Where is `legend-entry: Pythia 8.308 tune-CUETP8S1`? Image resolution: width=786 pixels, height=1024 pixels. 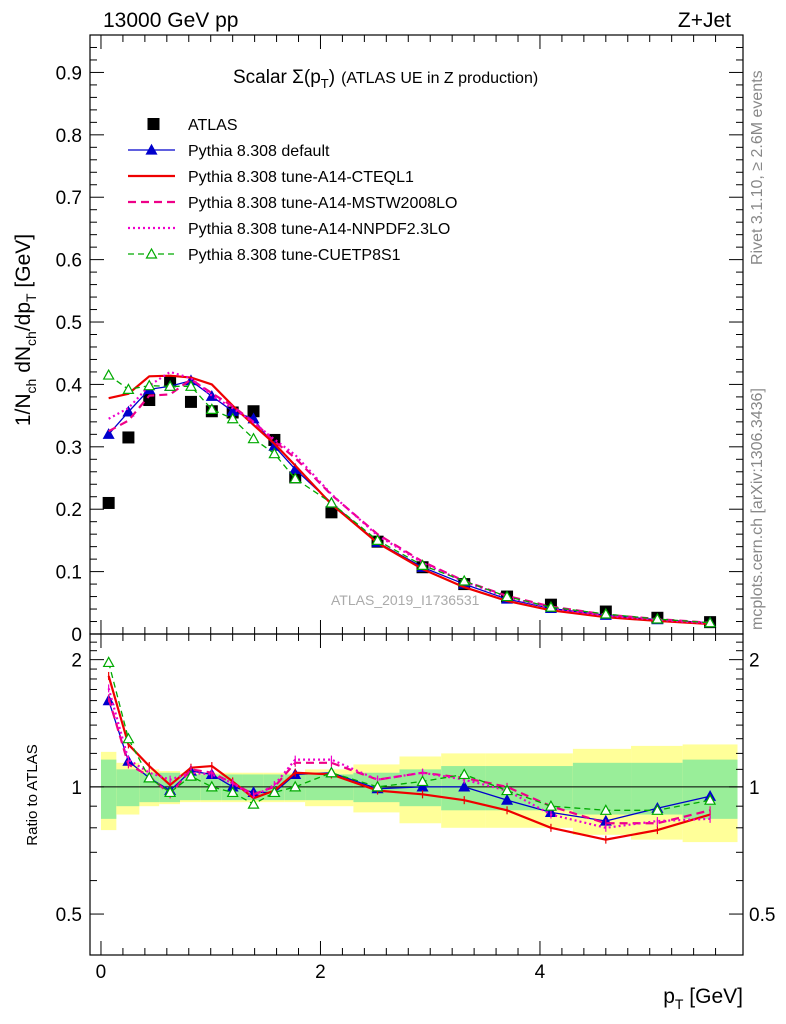
legend-entry: Pythia 8.308 tune-CUETP8S1 is located at coordinates (264, 255).